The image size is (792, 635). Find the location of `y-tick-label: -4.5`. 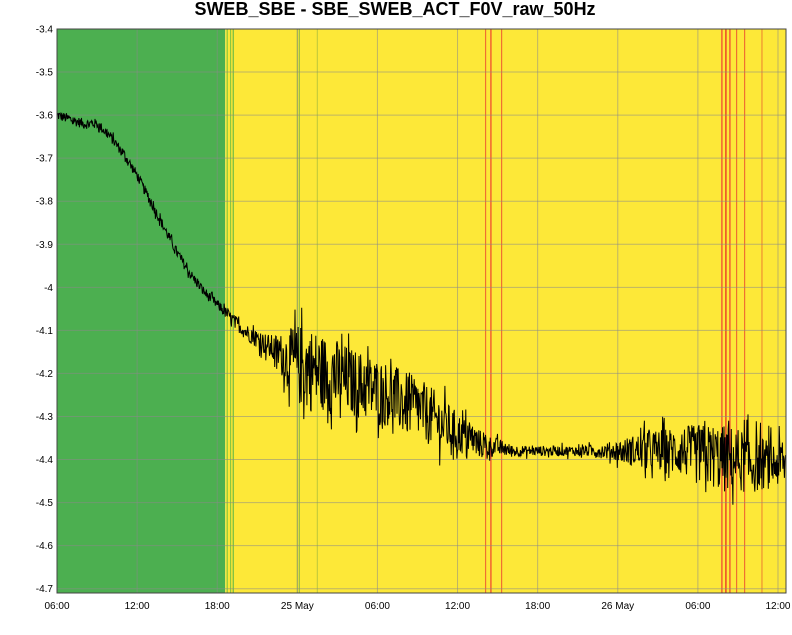

y-tick-label: -4.5 is located at coordinates (45, 503).